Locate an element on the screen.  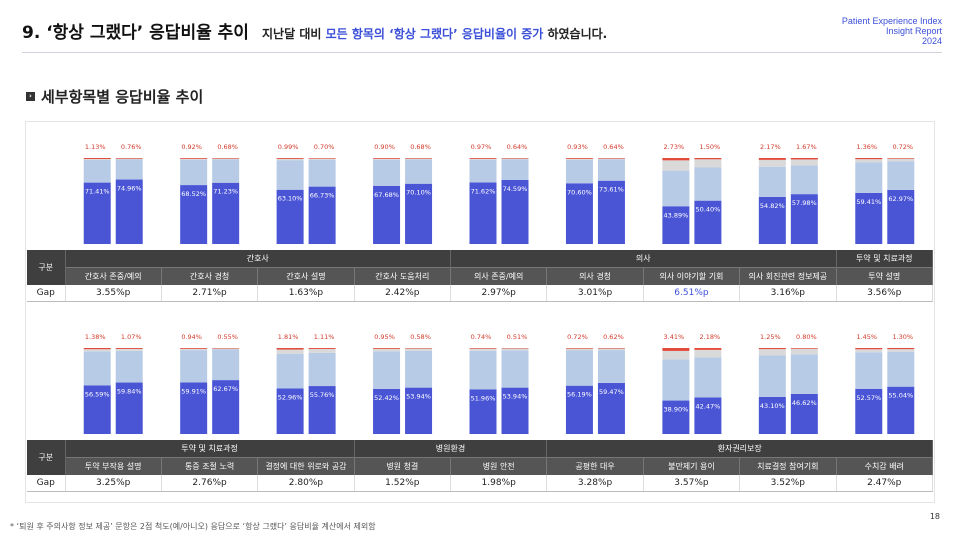
gap-row-label: Gap is located at coordinates (46, 293).